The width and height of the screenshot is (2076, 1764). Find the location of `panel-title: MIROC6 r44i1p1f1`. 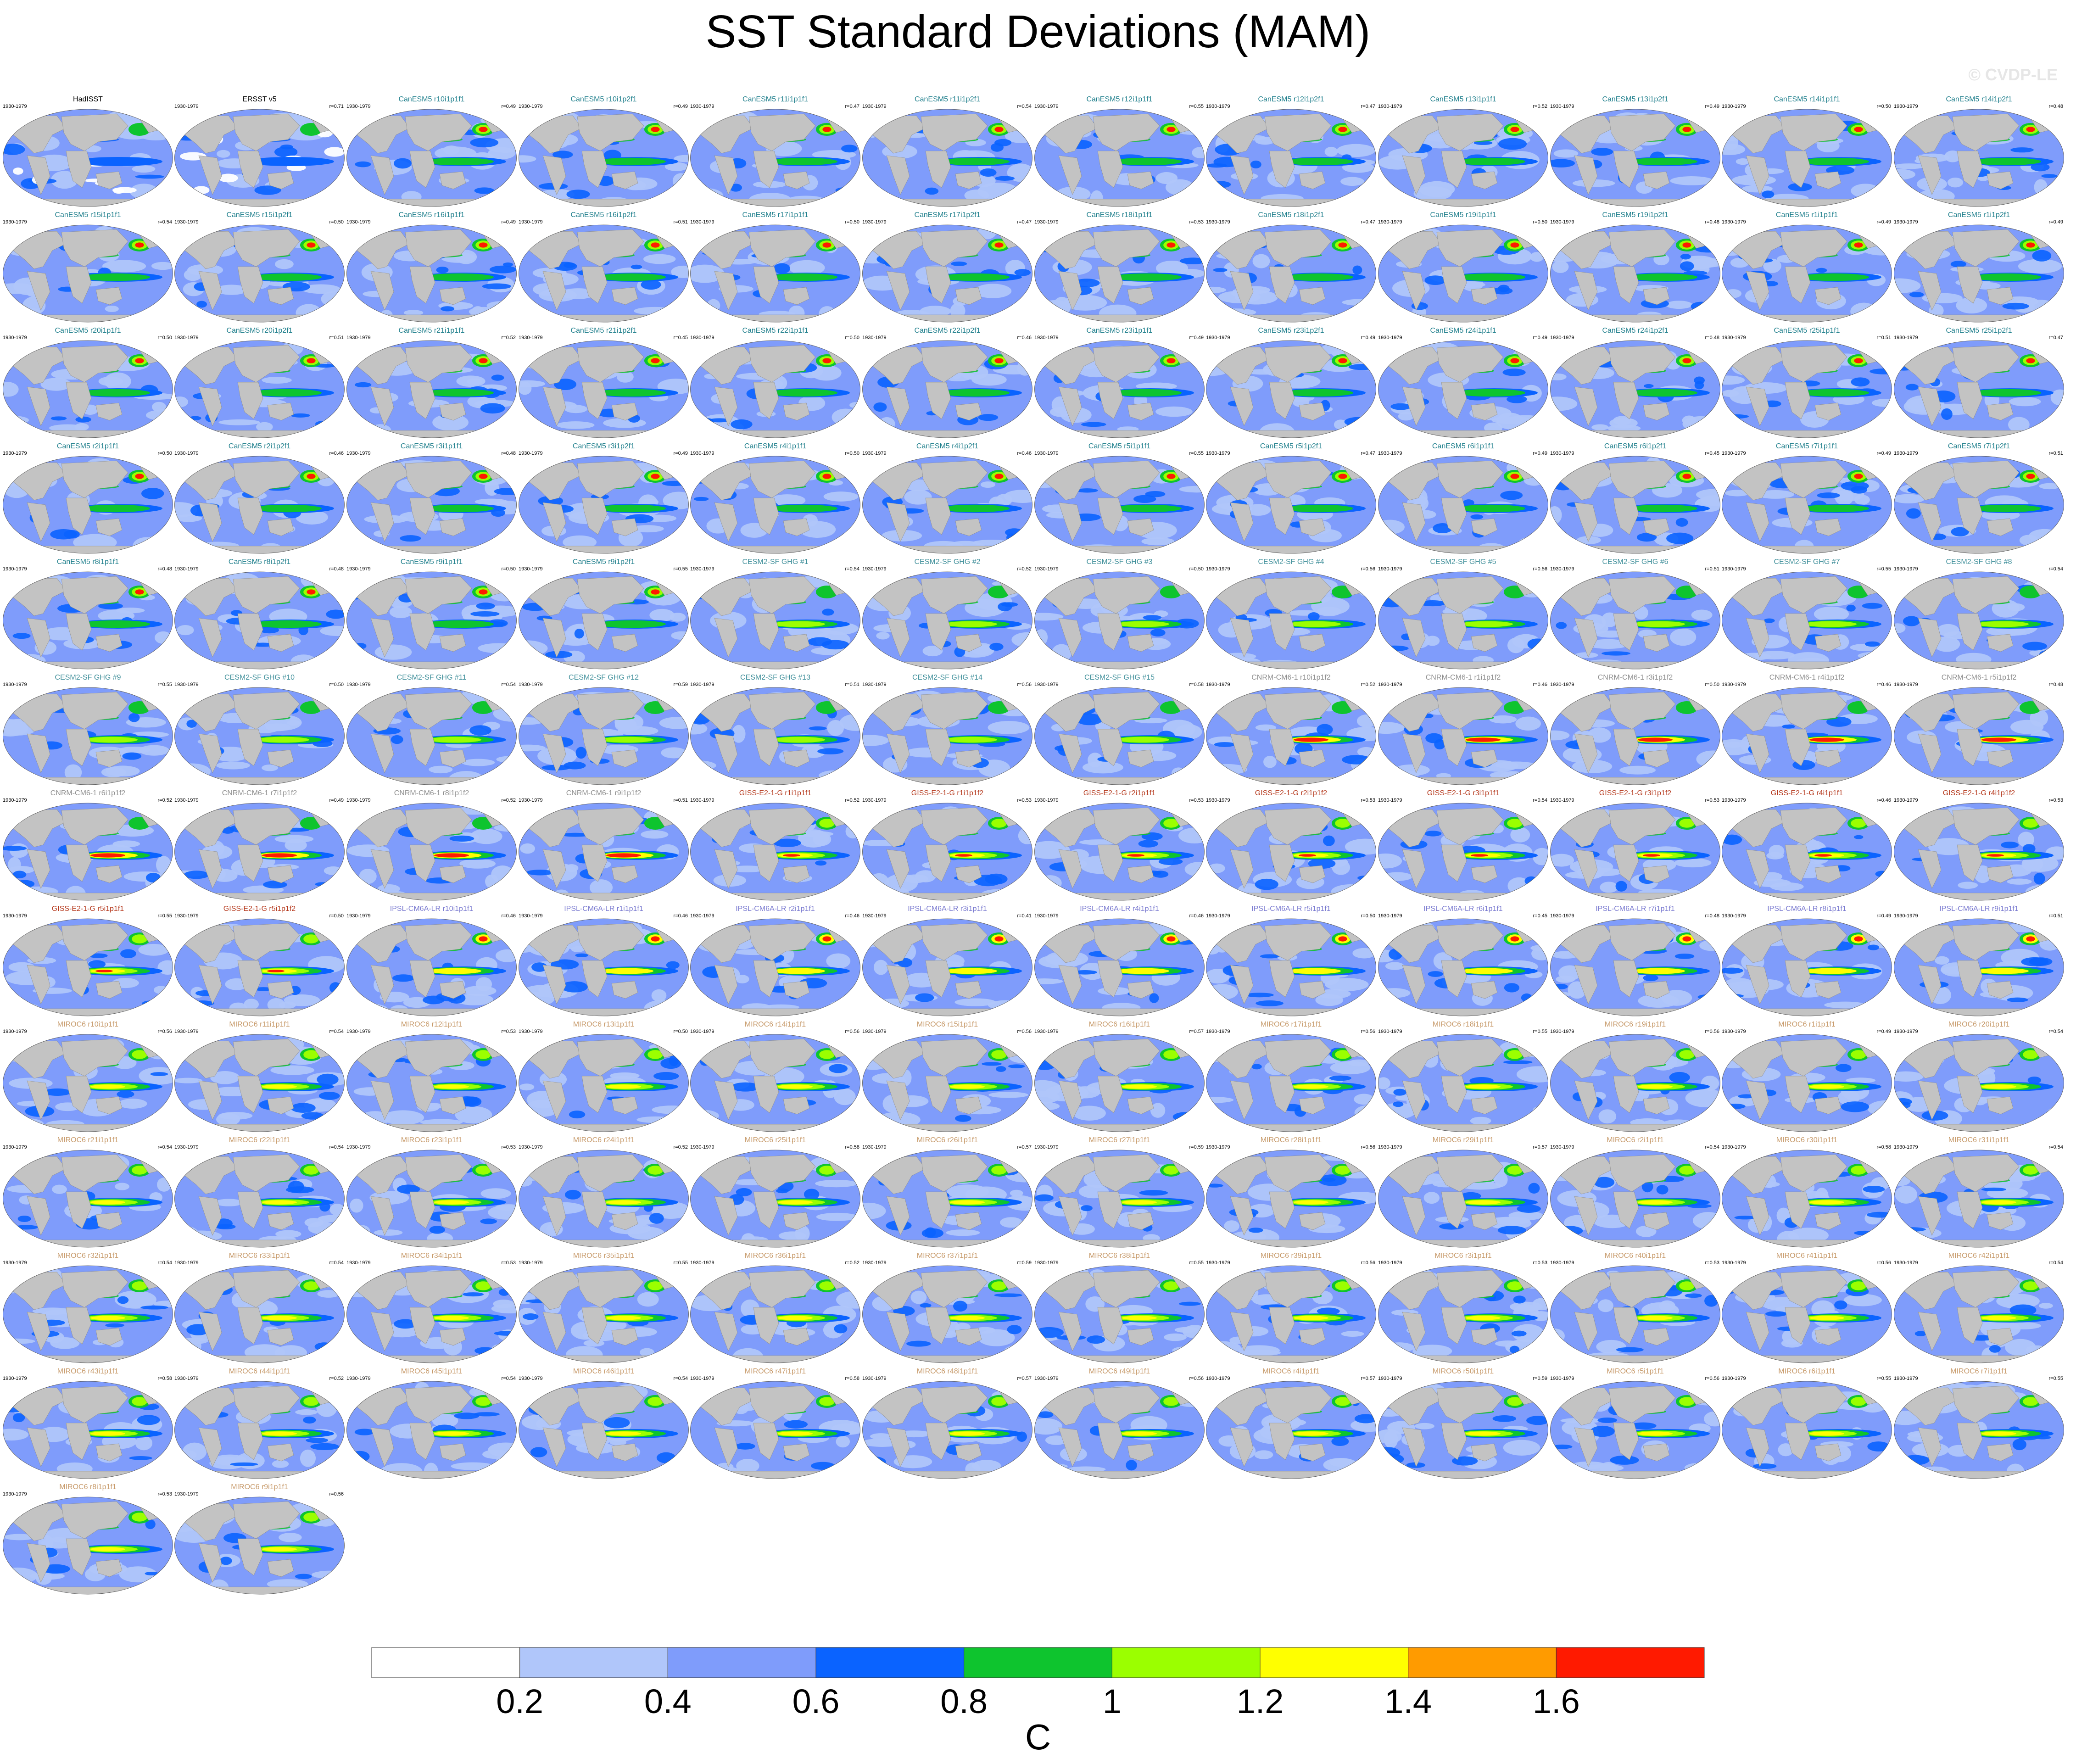

panel-title: MIROC6 r44i1p1f1 is located at coordinates (259, 1371).